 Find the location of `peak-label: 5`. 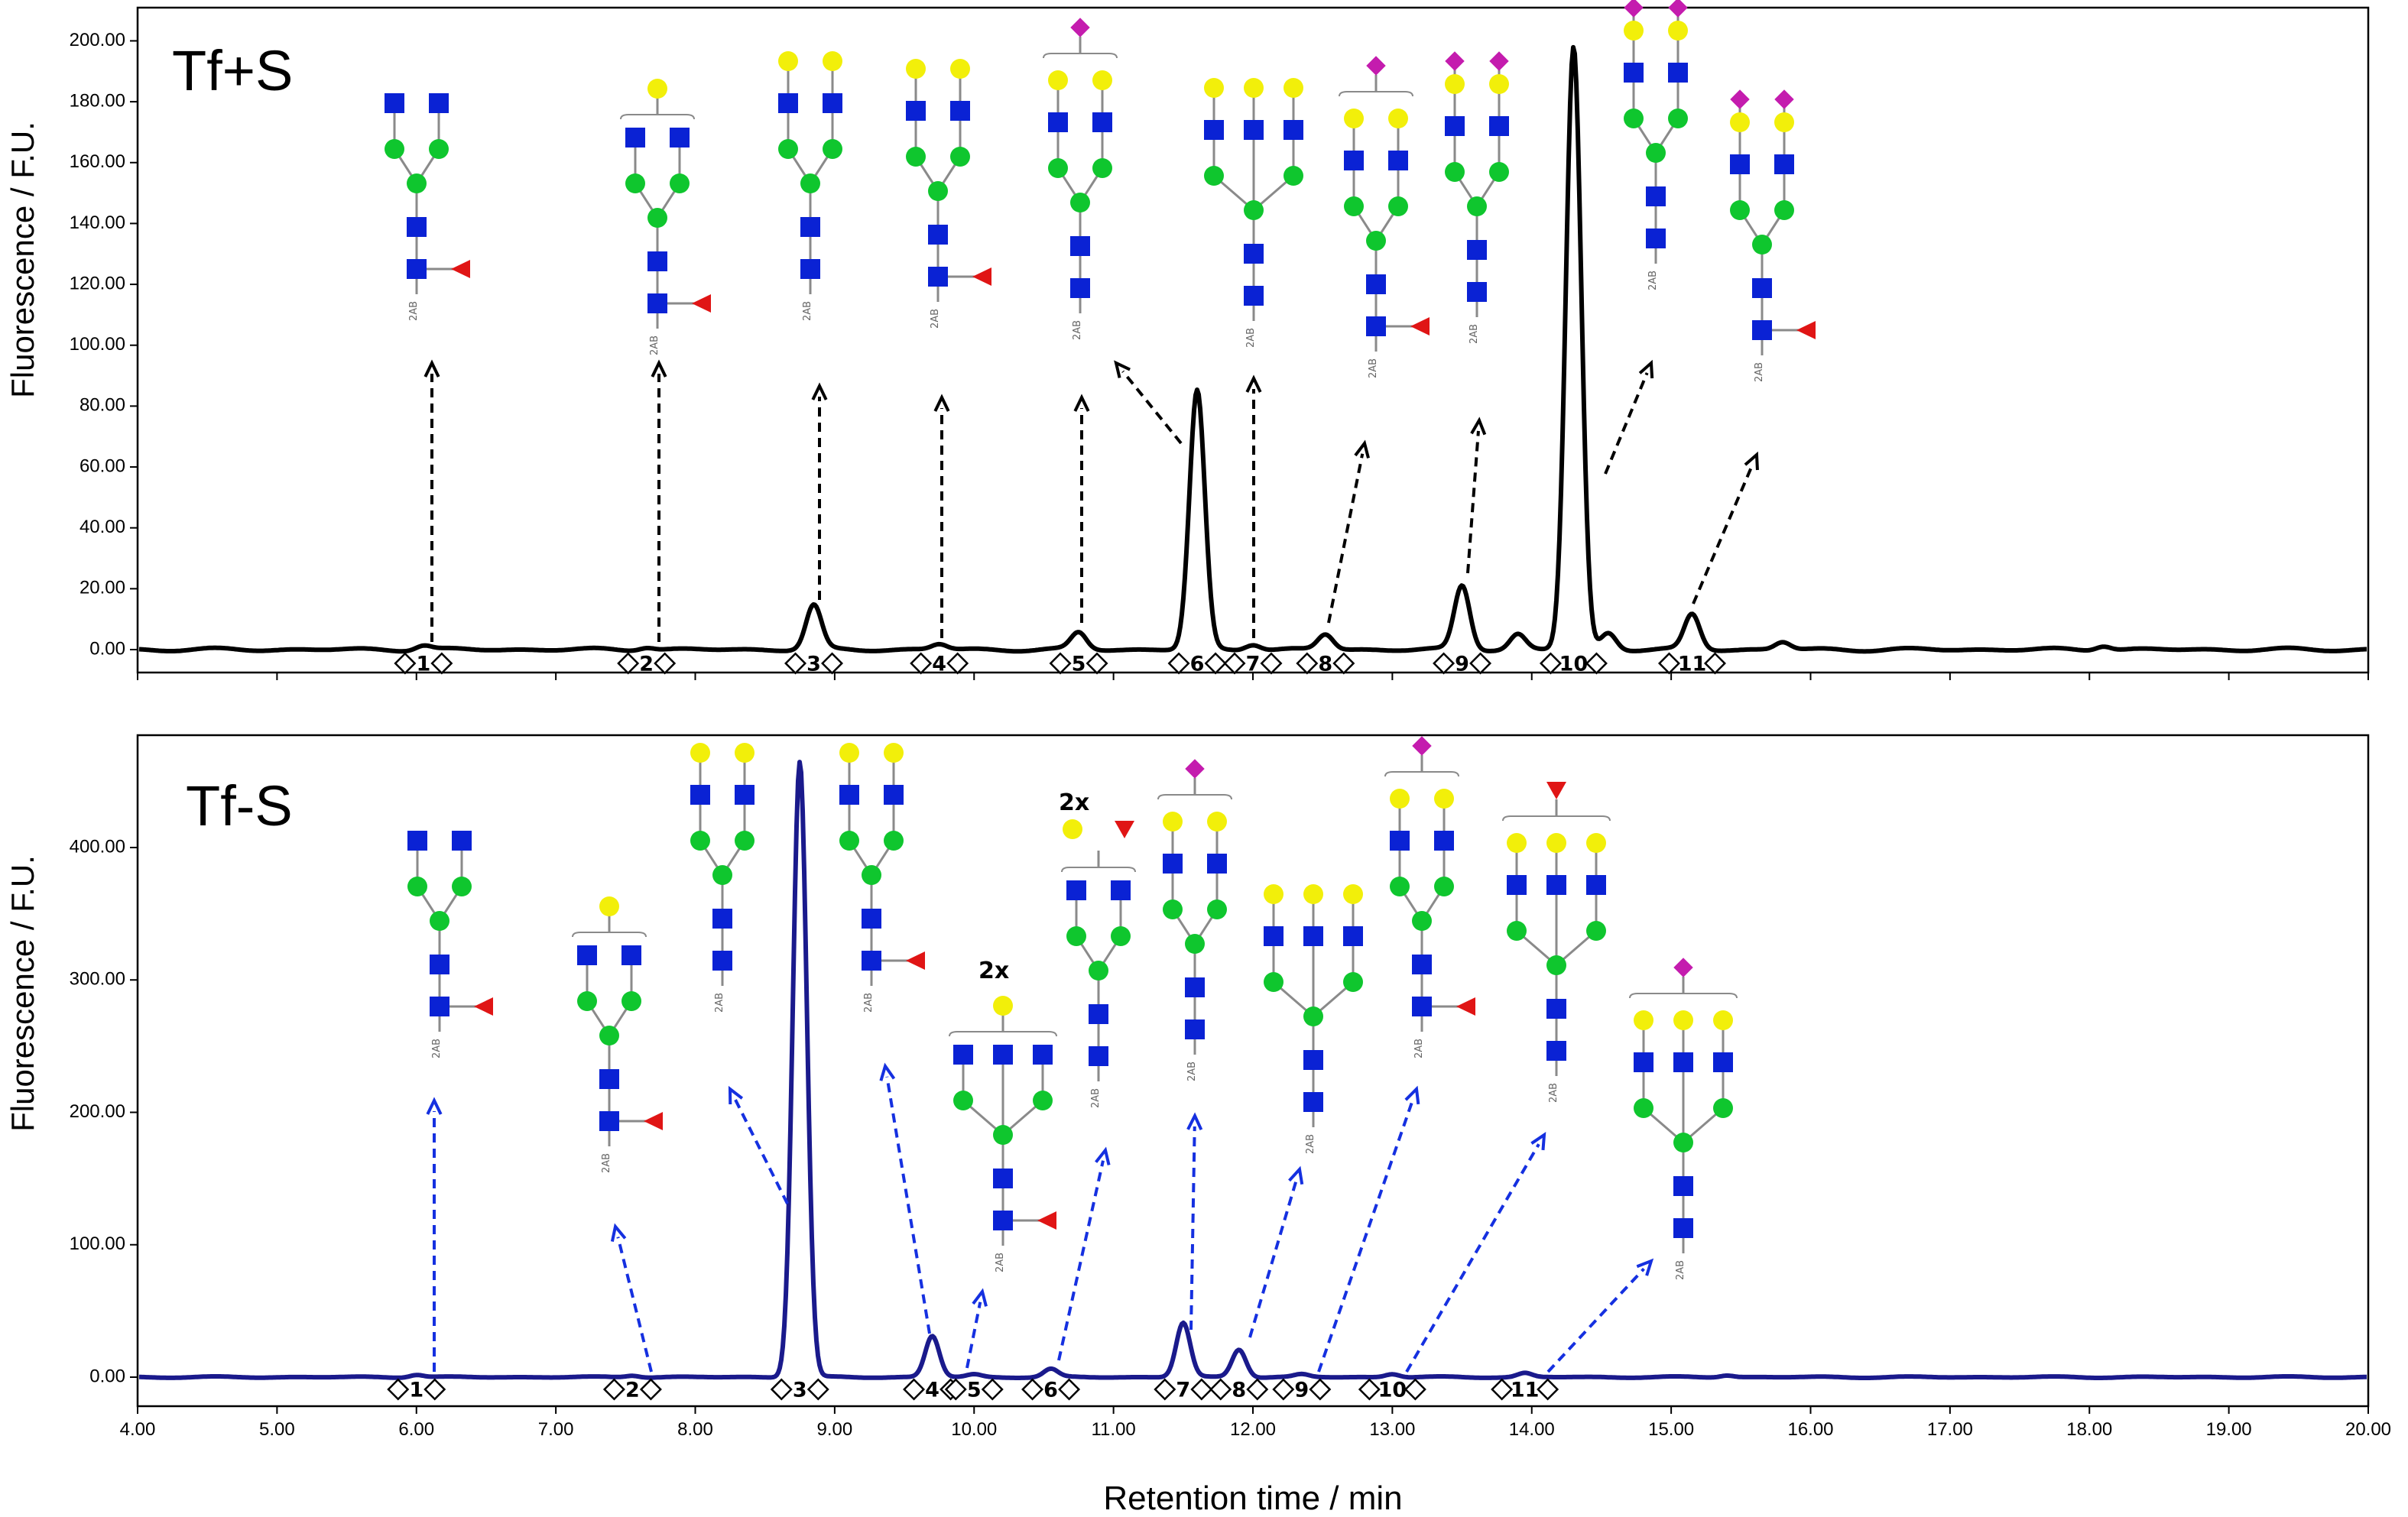

peak-label: 5 is located at coordinates (1079, 664).